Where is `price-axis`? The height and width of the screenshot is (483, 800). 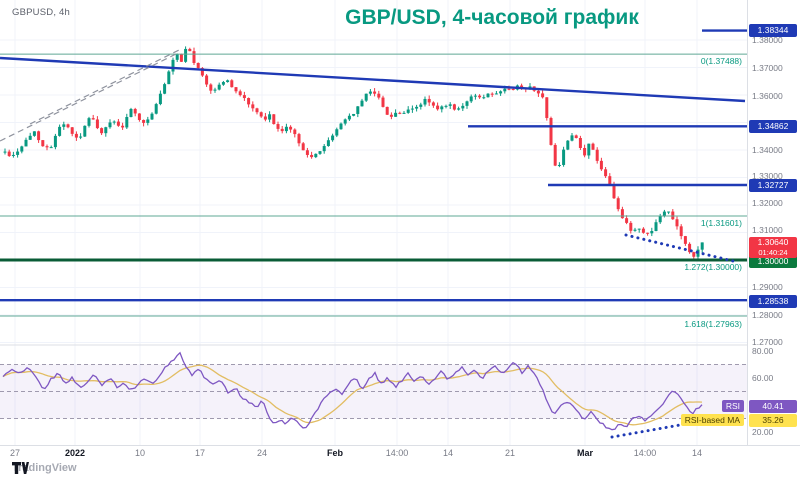
price-axis is located at coordinates (773, 230).